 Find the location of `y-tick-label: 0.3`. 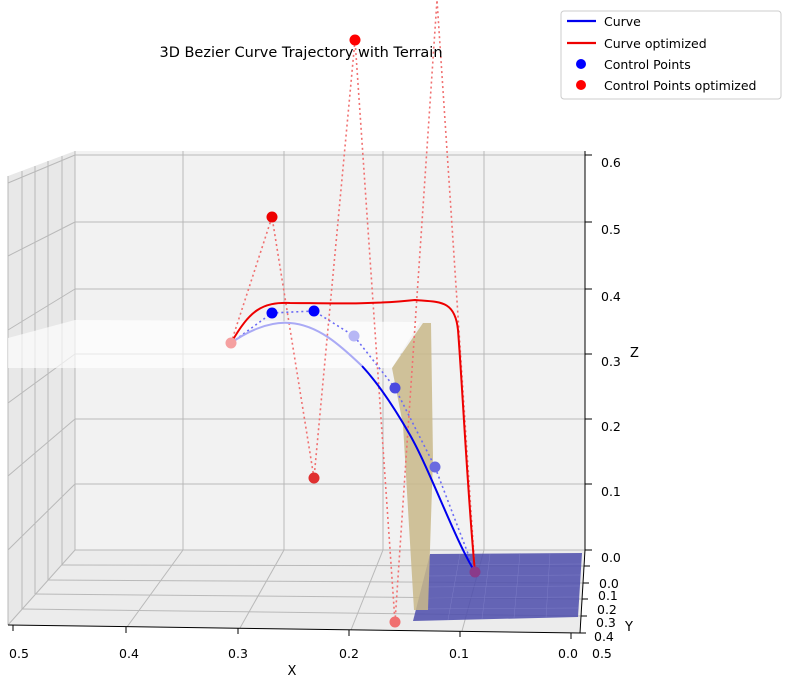

y-tick-label: 0.3 is located at coordinates (606, 622).